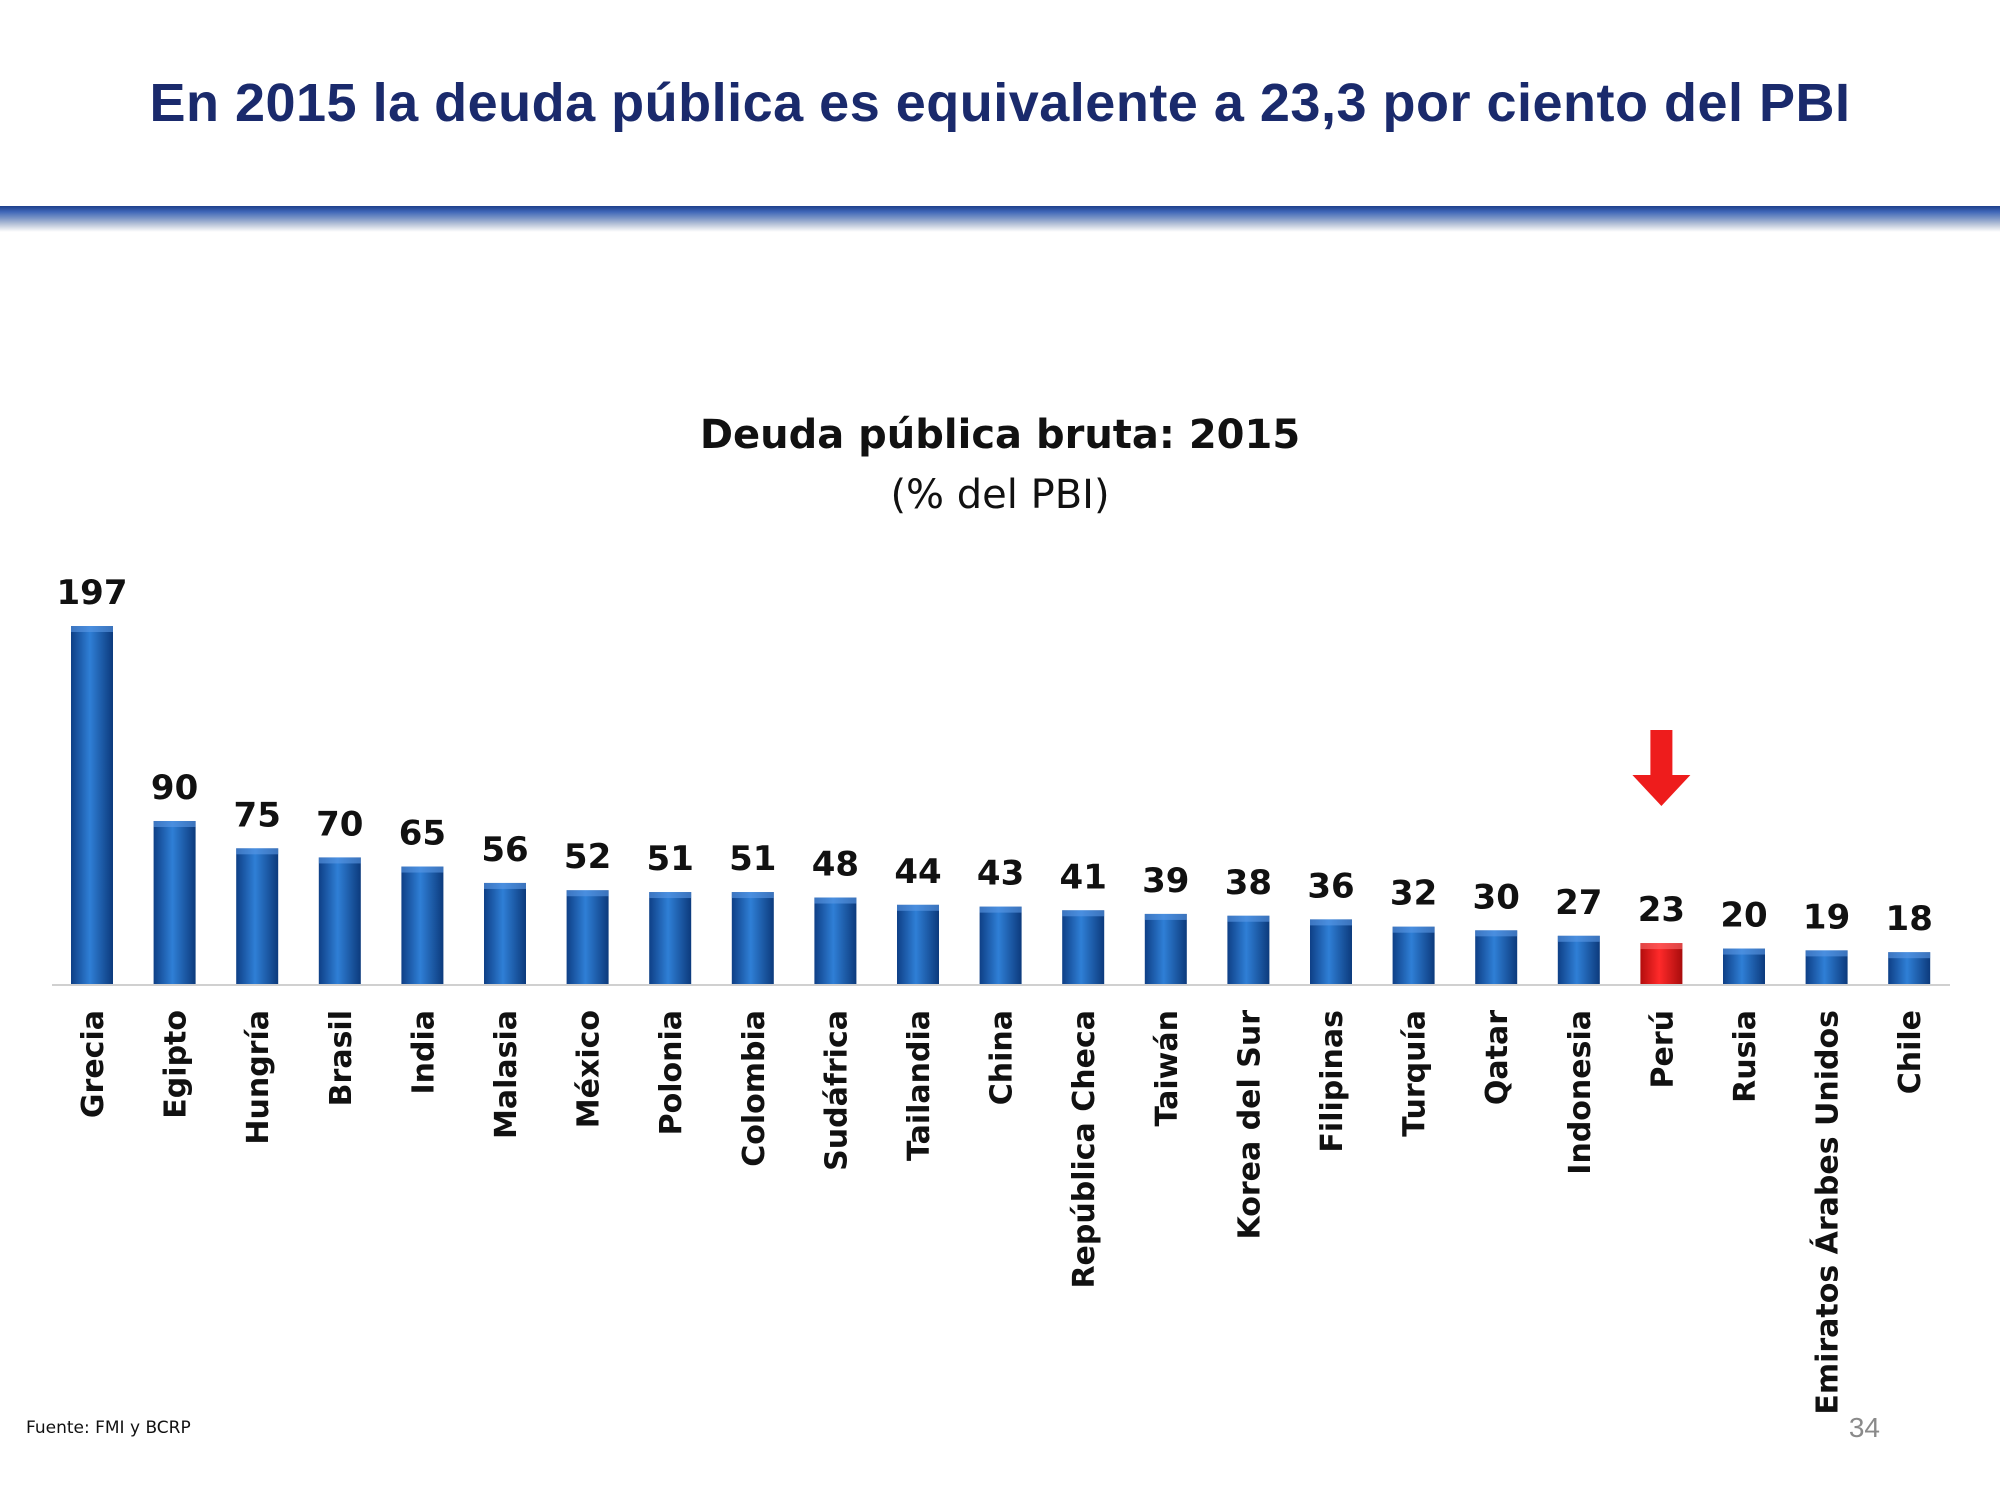 The width and height of the screenshot is (2000, 1500). I want to click on bar-cap-republica-checa, so click(1083, 913).